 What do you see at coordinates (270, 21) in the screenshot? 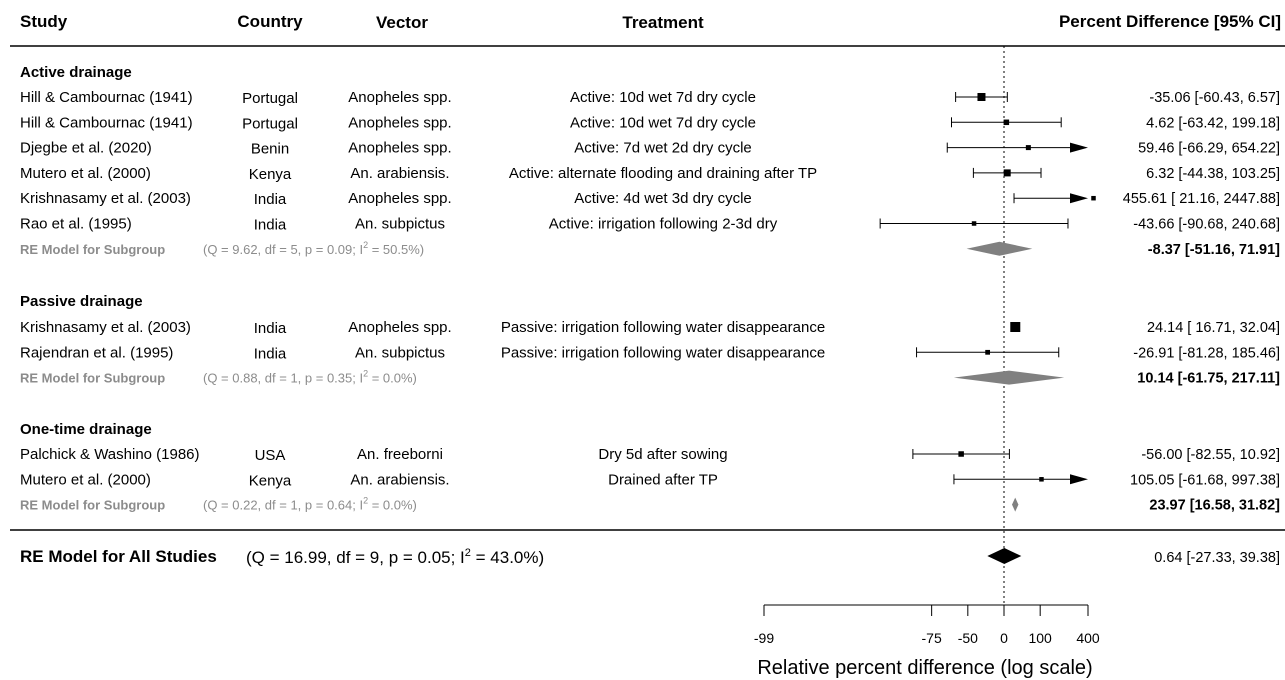
I see `header-country: Country` at bounding box center [270, 21].